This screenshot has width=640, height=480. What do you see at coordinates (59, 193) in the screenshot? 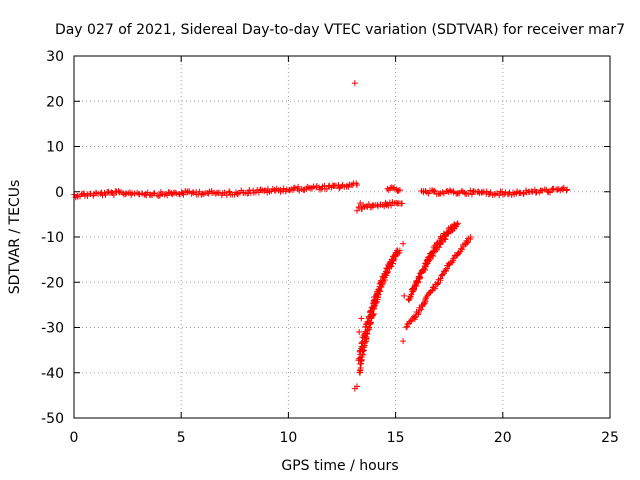
I see `y-tick-label: 0` at bounding box center [59, 193].